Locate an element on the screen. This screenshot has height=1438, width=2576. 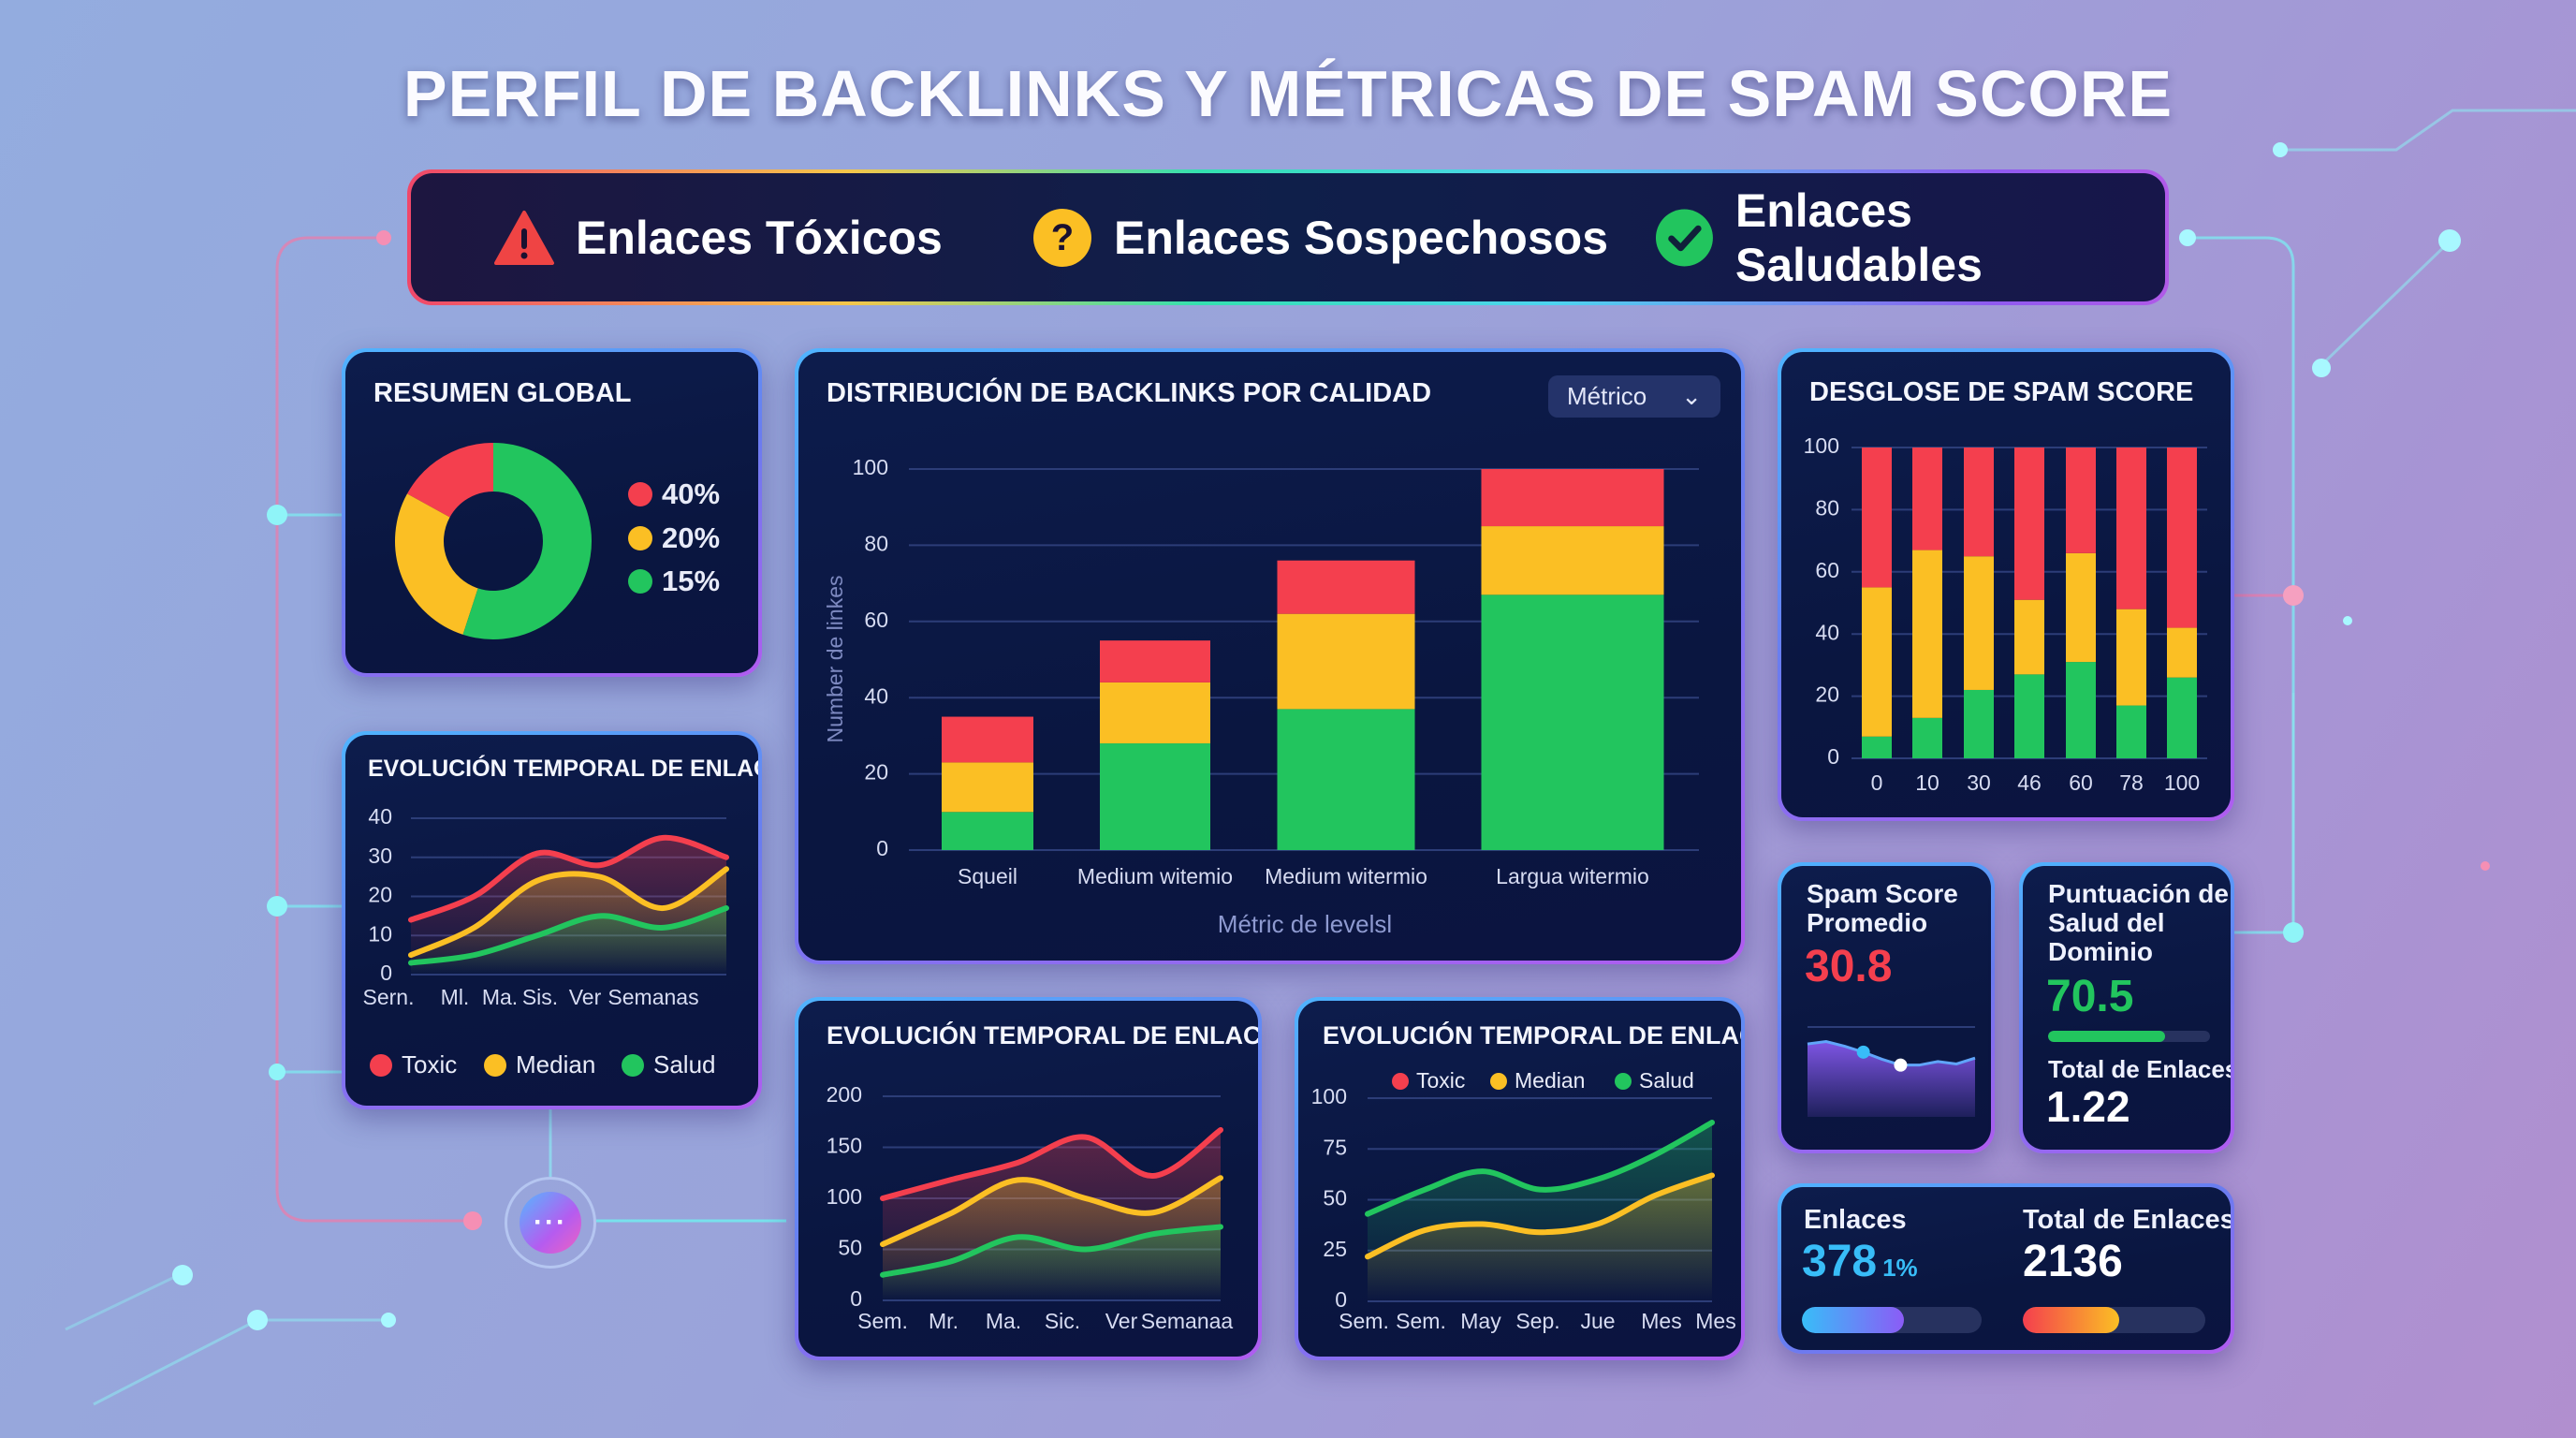
warning-triangle-icon is located at coordinates (524, 237).